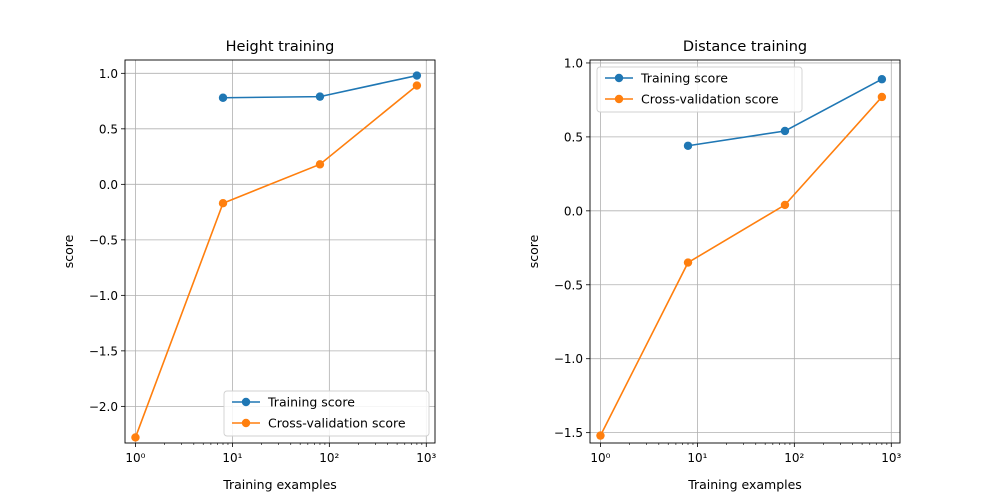 The width and height of the screenshot is (1000, 504). I want to click on chart-title: Height training, so click(280, 47).